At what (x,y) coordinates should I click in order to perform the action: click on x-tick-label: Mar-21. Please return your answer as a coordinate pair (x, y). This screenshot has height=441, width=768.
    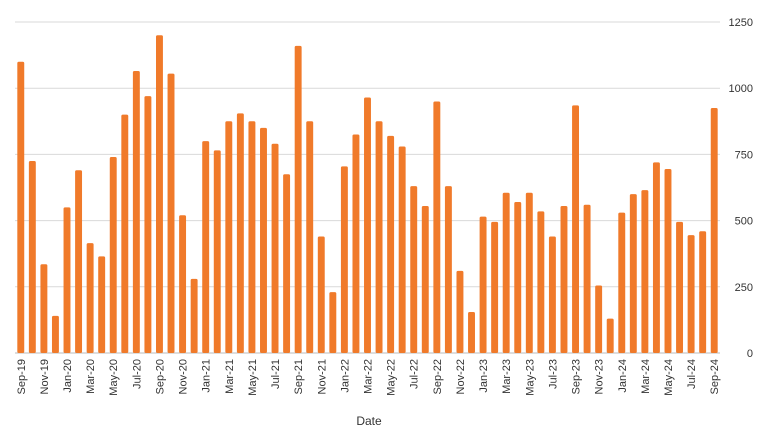
    Looking at the image, I should click on (230, 376).